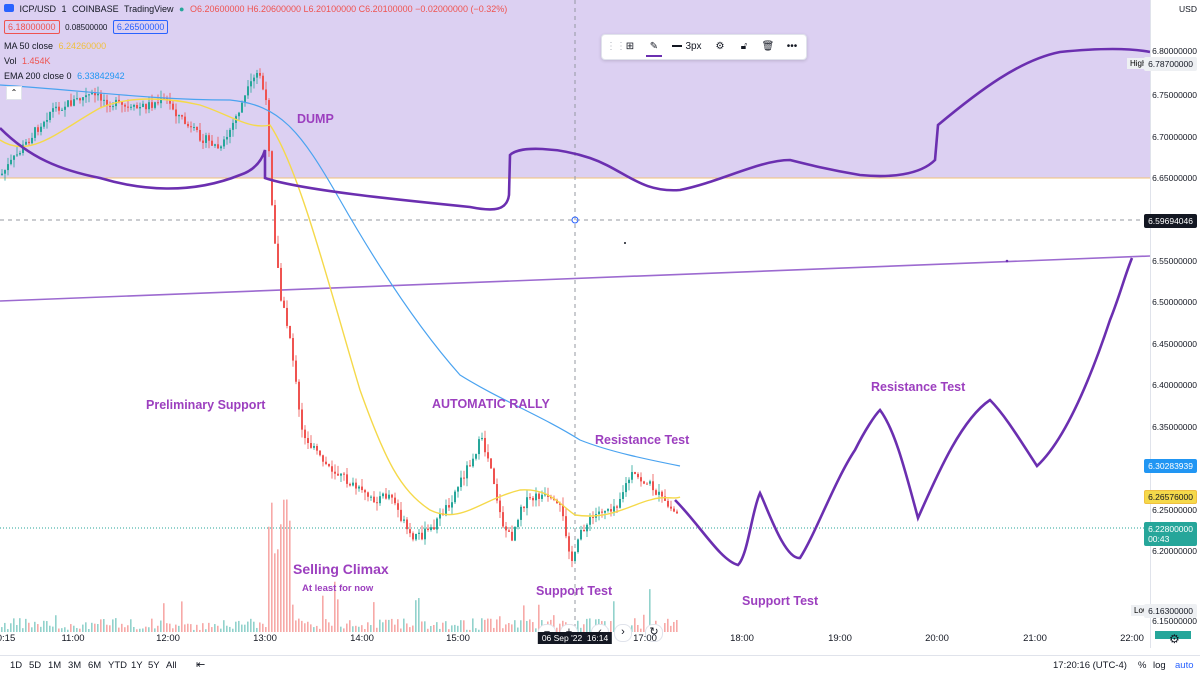  What do you see at coordinates (35, 665) in the screenshot?
I see `range-5d: 5D` at bounding box center [35, 665].